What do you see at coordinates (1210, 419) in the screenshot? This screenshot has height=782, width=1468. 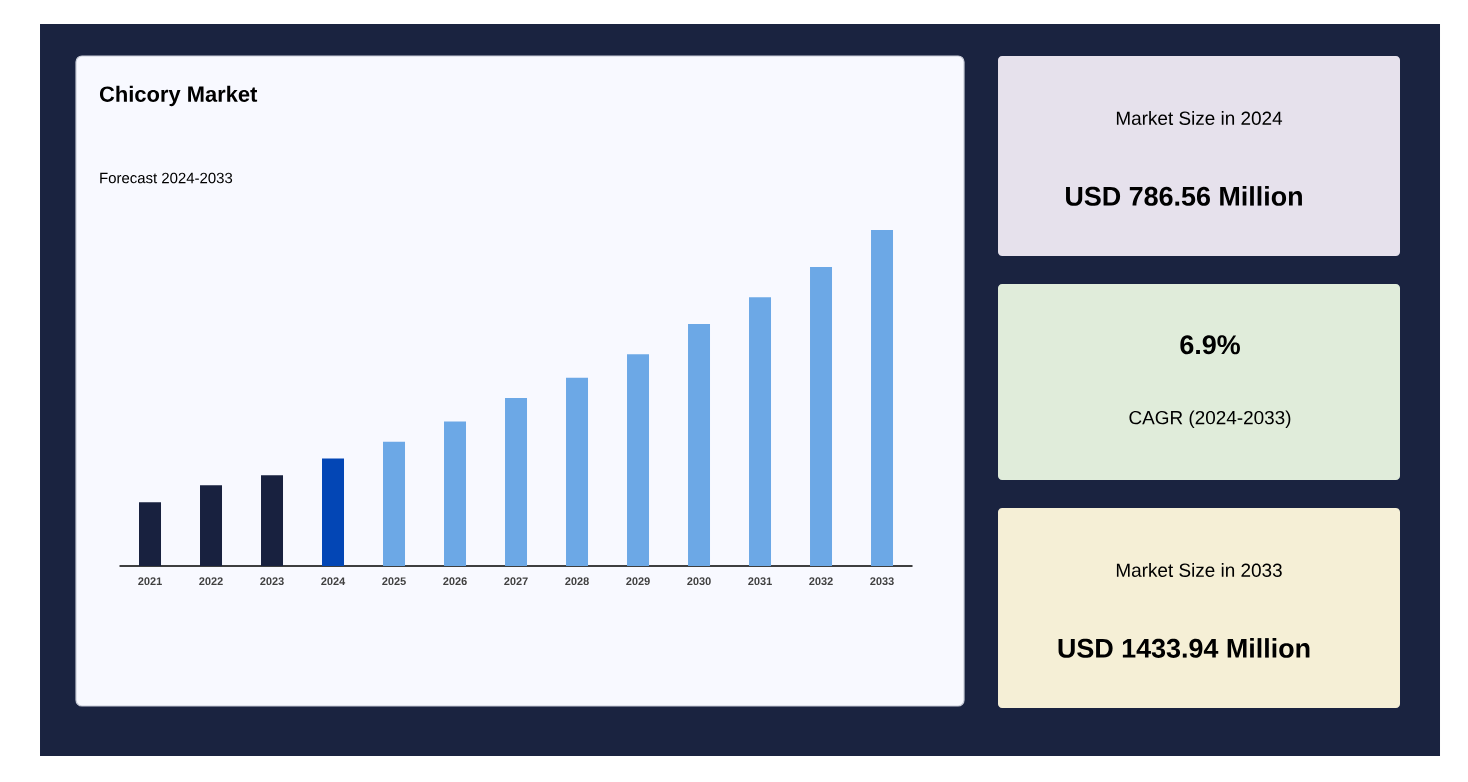 I see `text: CAGR (2024-2033)` at bounding box center [1210, 419].